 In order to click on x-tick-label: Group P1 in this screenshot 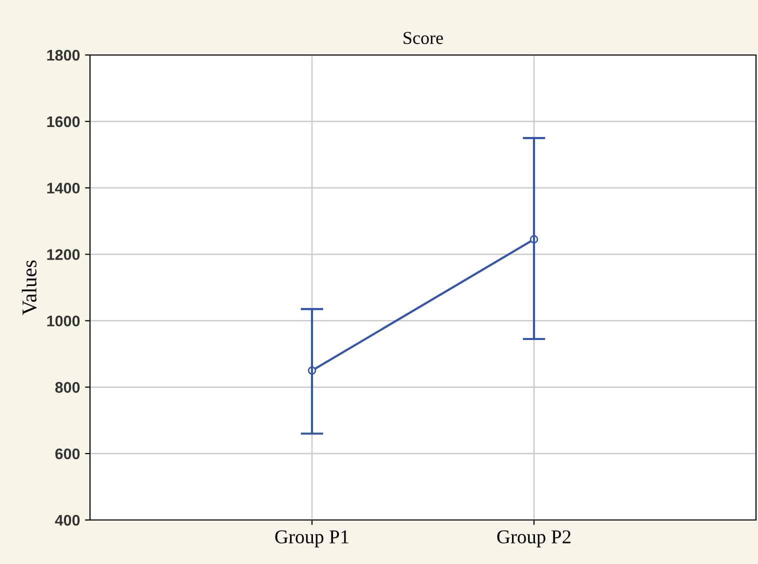, I will do `click(311, 539)`.